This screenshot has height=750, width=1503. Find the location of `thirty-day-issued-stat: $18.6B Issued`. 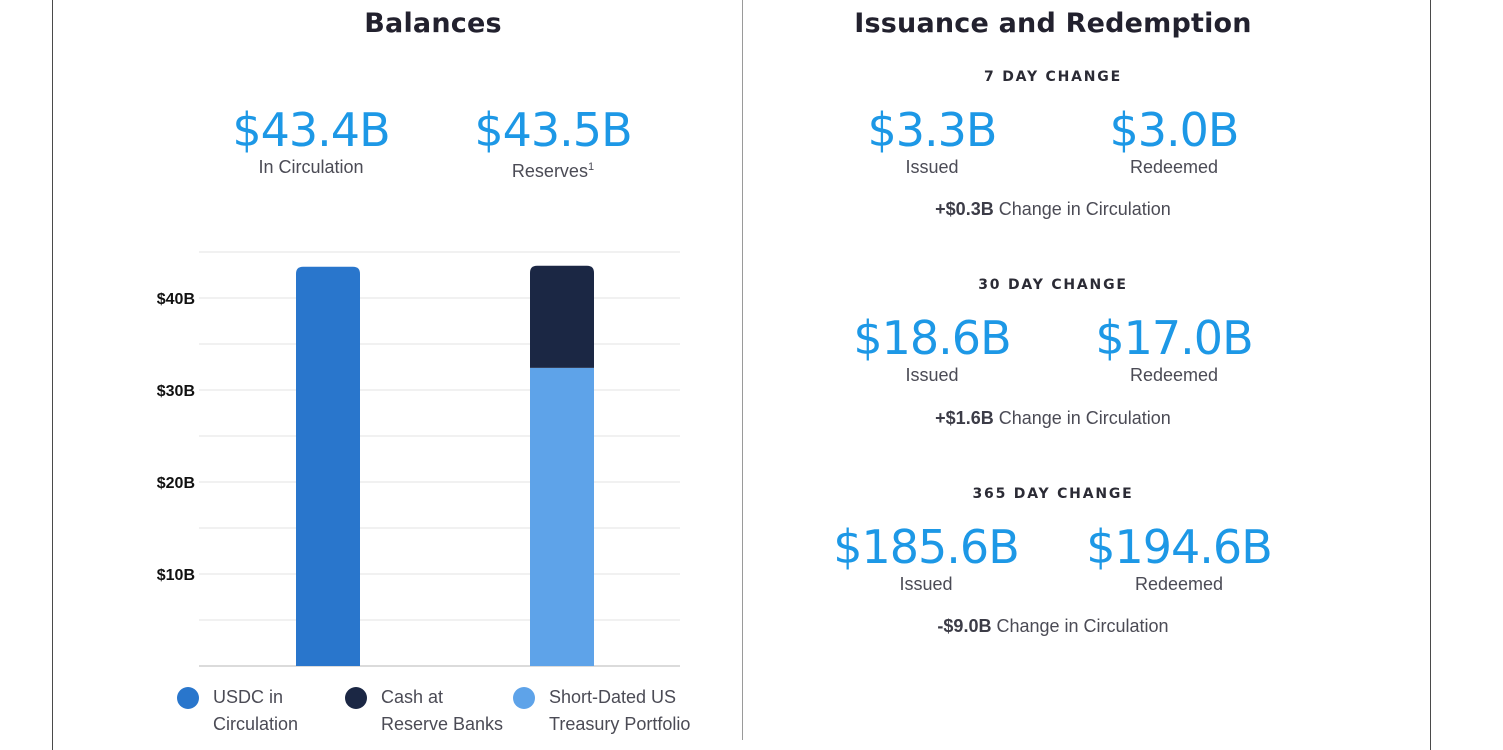

thirty-day-issued-stat: $18.6B Issued is located at coordinates (932, 349).